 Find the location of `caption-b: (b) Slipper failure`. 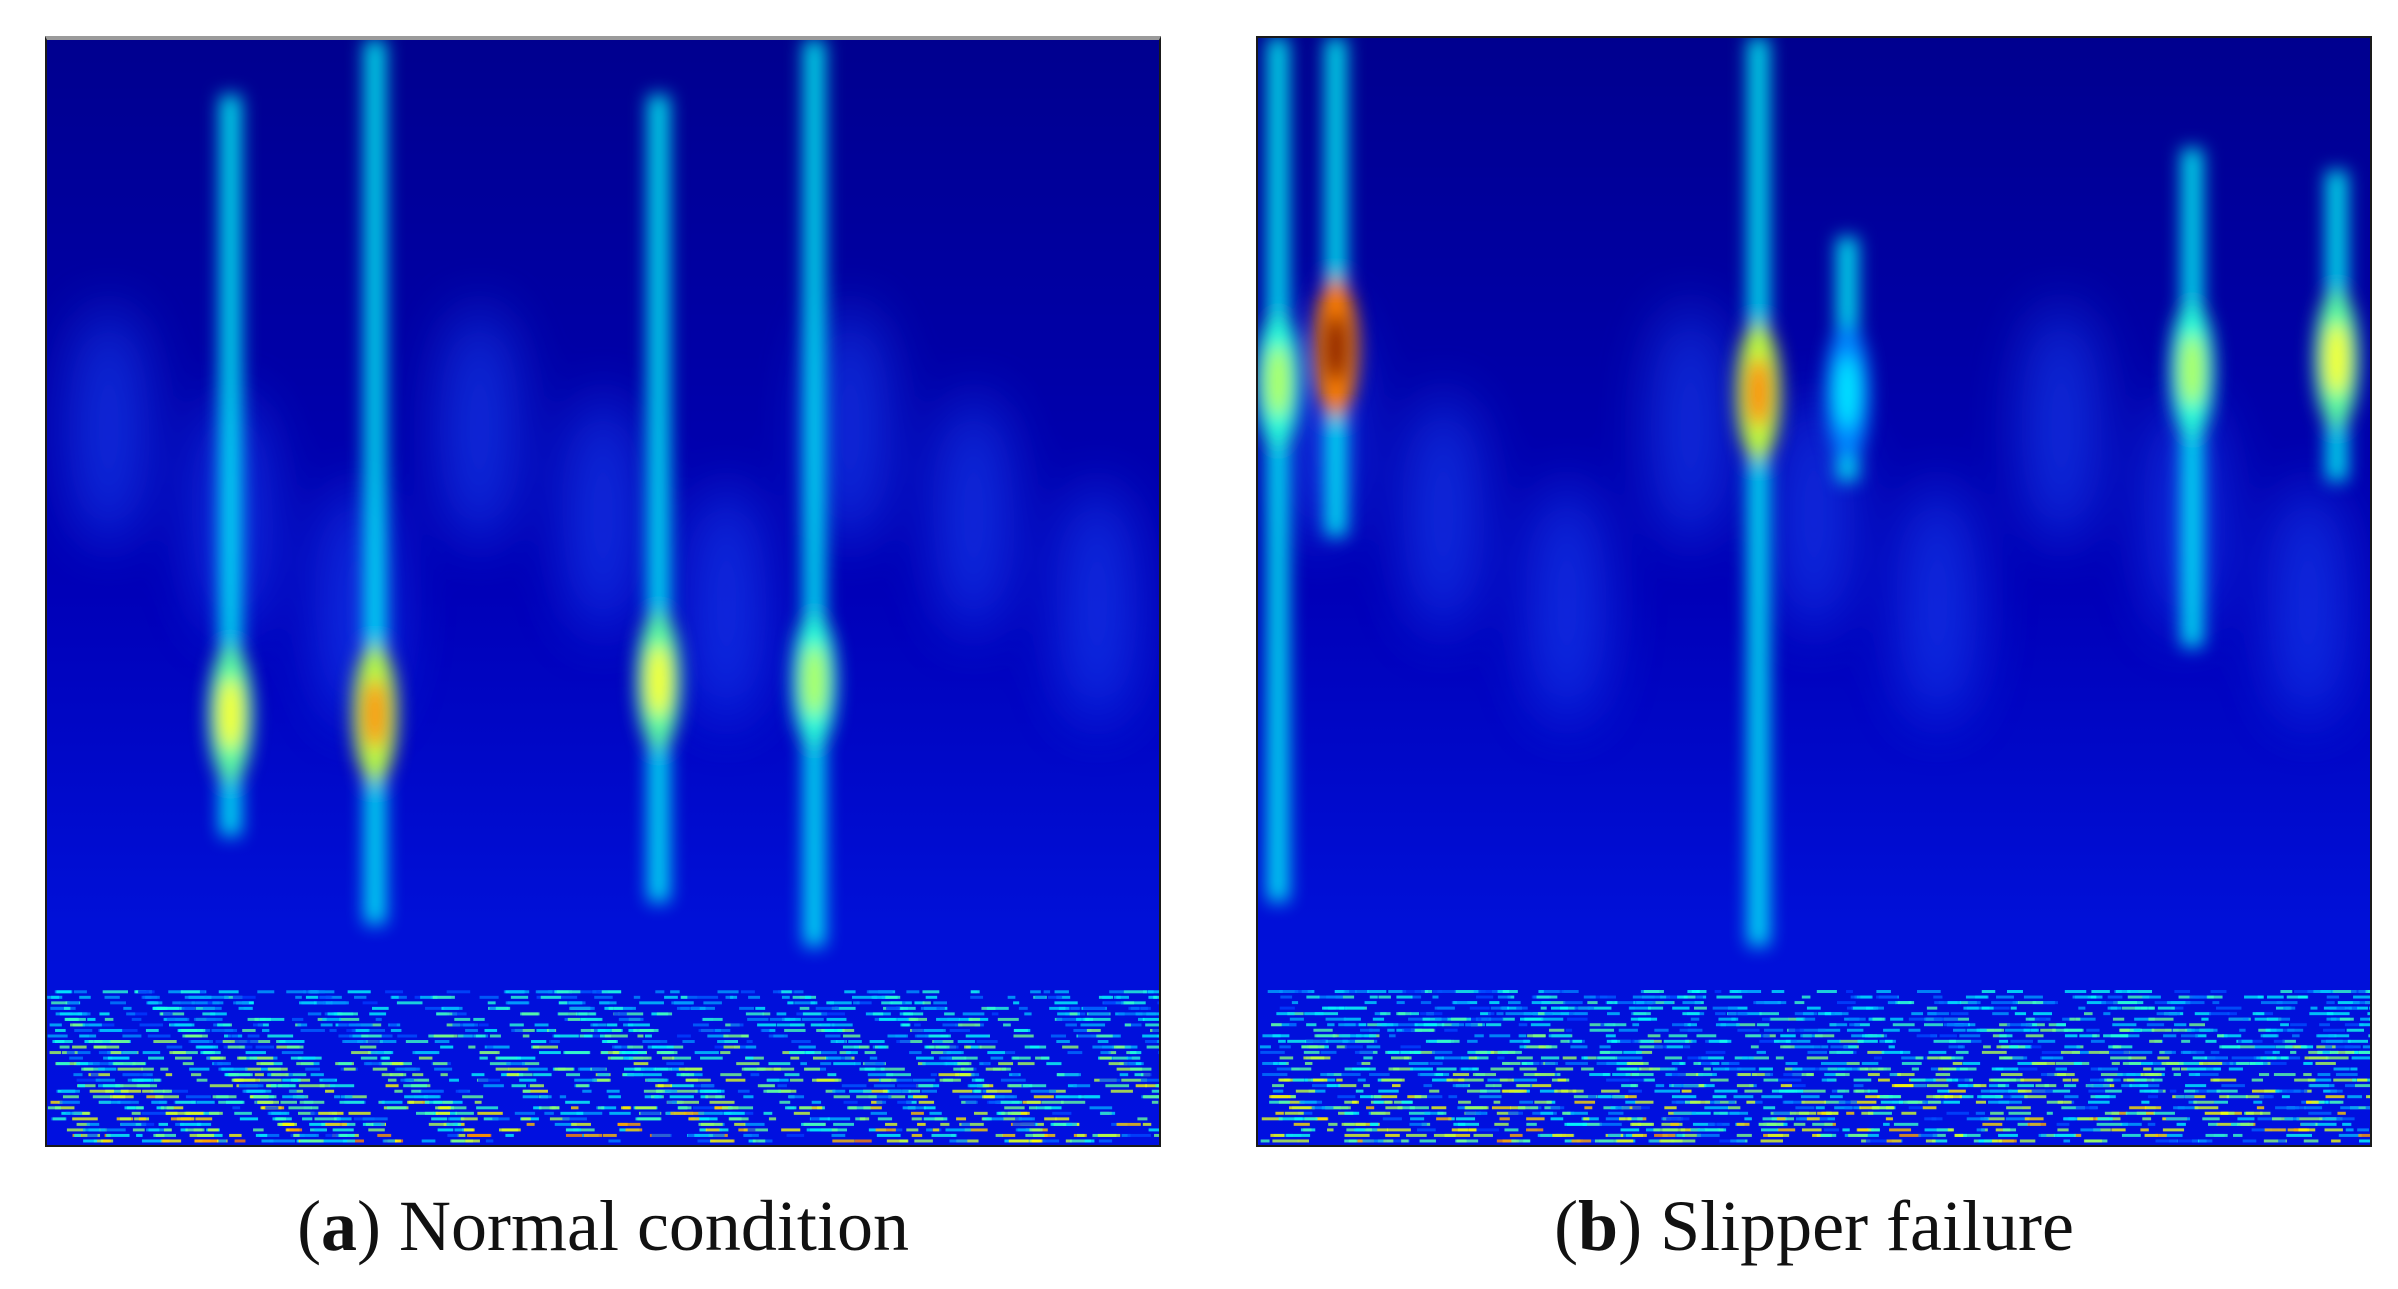

caption-b: (b) Slipper failure is located at coordinates (1814, 1226).